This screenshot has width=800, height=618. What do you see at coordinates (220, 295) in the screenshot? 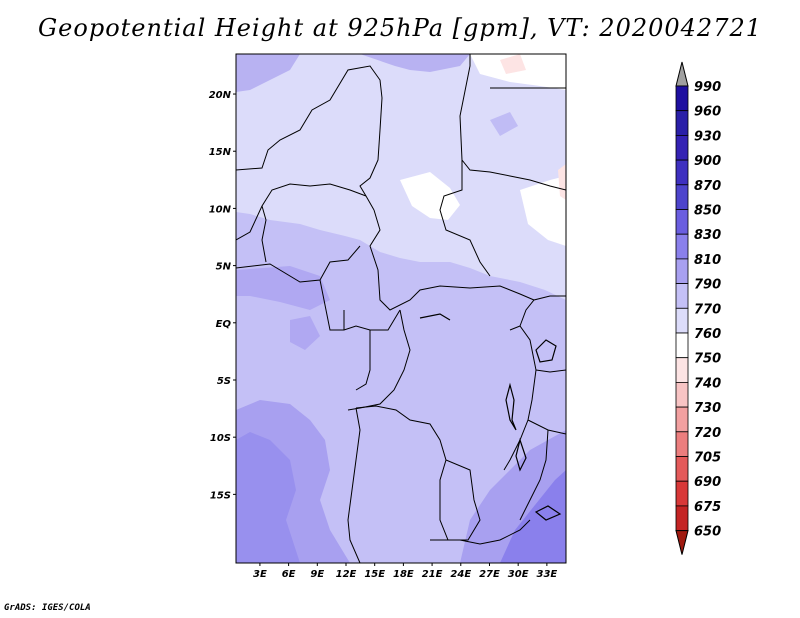
I see `latitude-labels: 20N 15N 10N 5N EQ 5S 10S 15S` at bounding box center [220, 295].